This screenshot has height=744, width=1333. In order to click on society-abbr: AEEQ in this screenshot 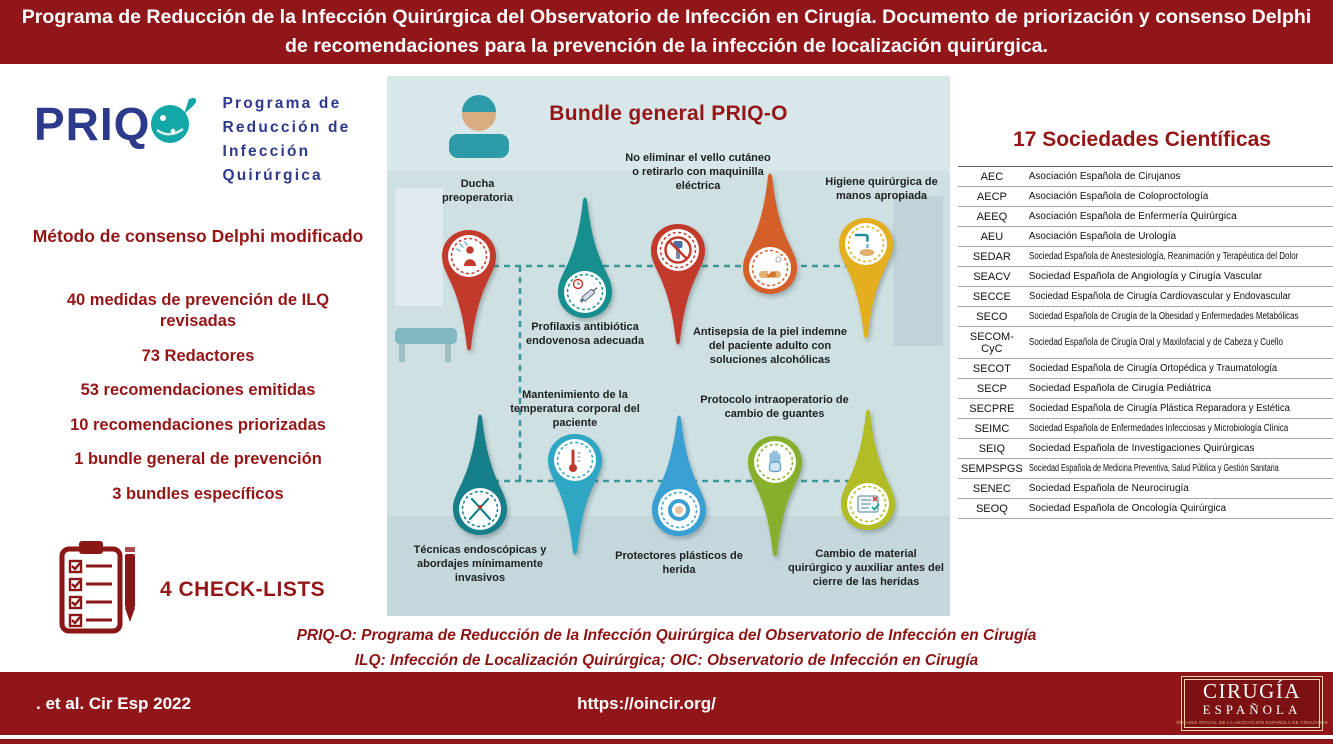, I will do `click(992, 216)`.